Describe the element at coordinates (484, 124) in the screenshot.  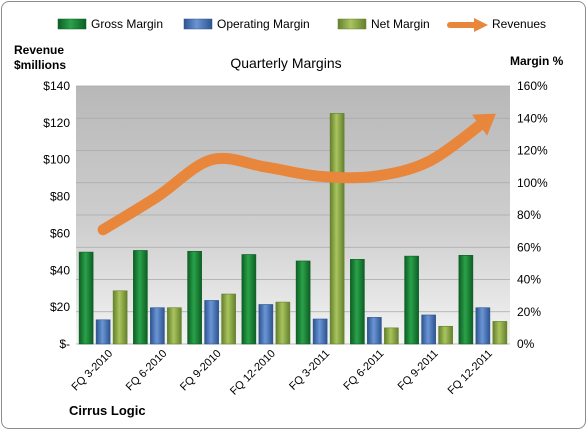
I see `revenues-arrow-head` at that location.